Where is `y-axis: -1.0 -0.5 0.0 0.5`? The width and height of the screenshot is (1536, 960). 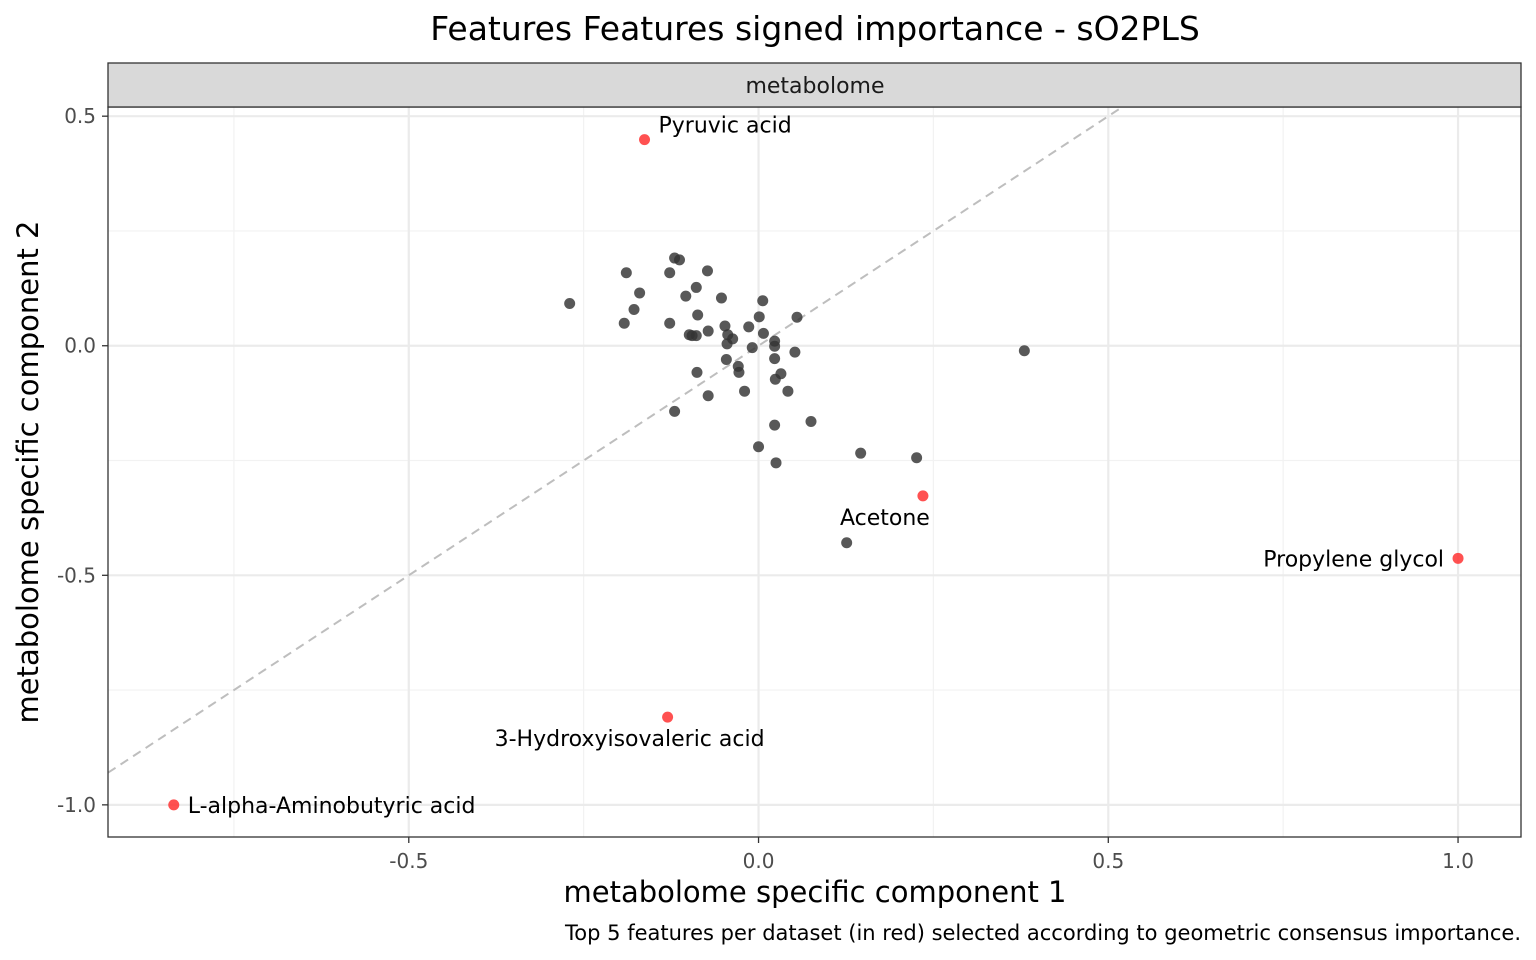 y-axis: -1.0 -0.5 0.0 0.5 is located at coordinates (82, 460).